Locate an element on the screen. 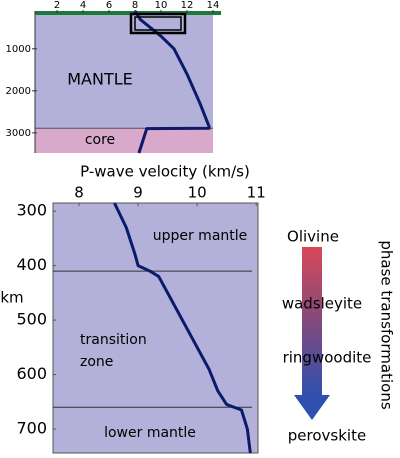 This screenshot has width=400, height=458. y-axis-label: km is located at coordinates (11, 298).